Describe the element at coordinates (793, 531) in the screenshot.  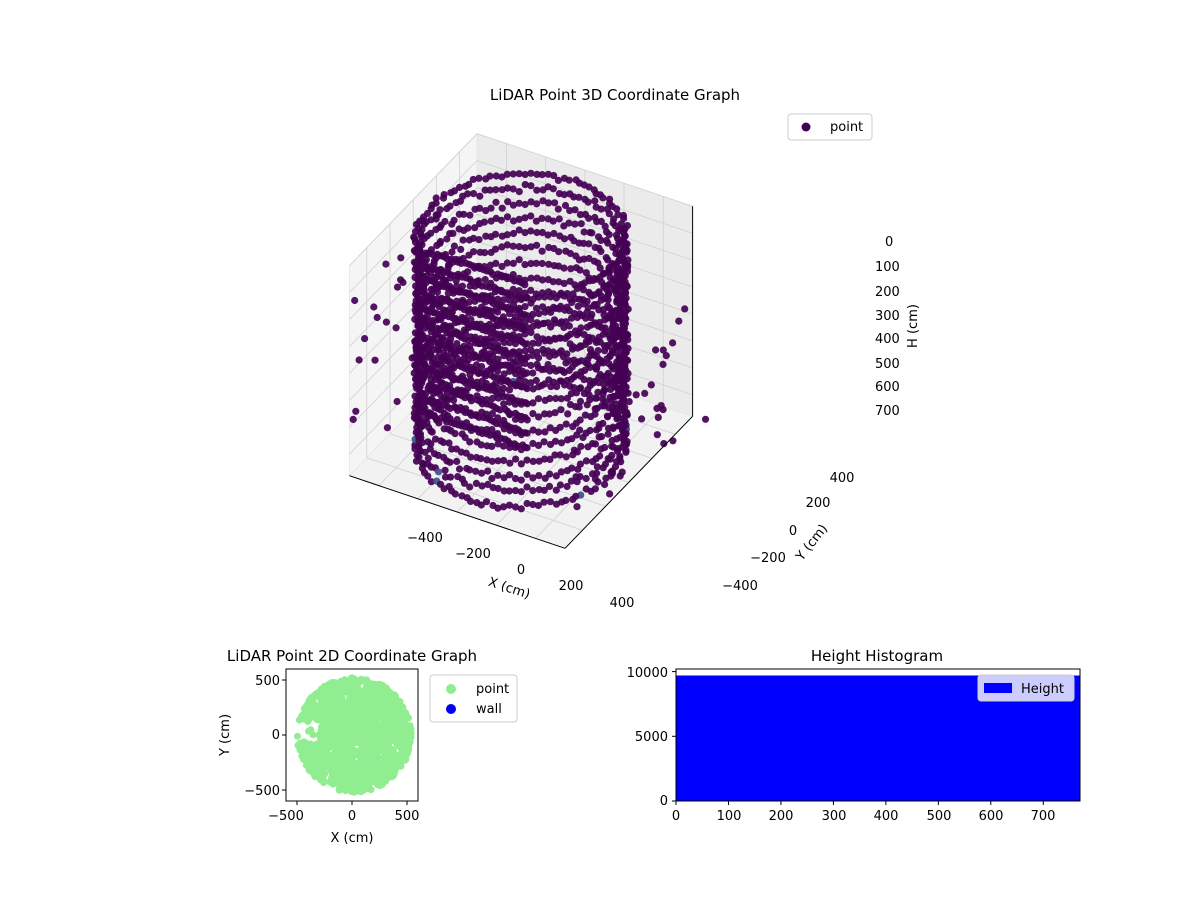
I see `y-tick-label: 0` at that location.